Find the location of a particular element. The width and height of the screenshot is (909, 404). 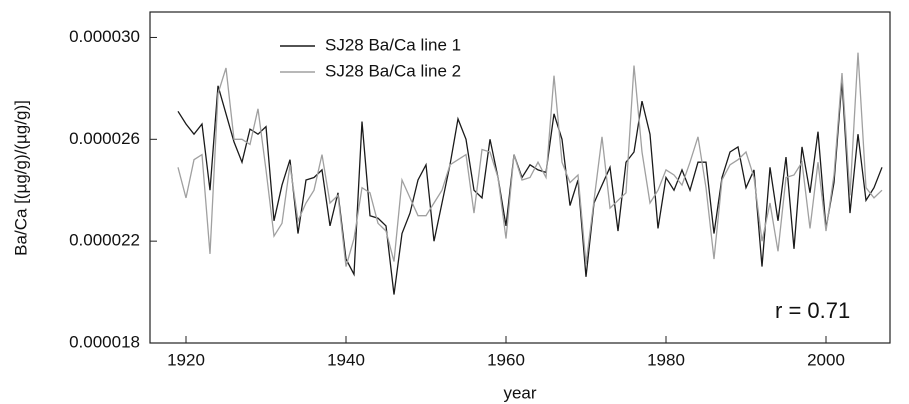

legend-label: SJ28 Ba/Ca line 1 is located at coordinates (393, 44).